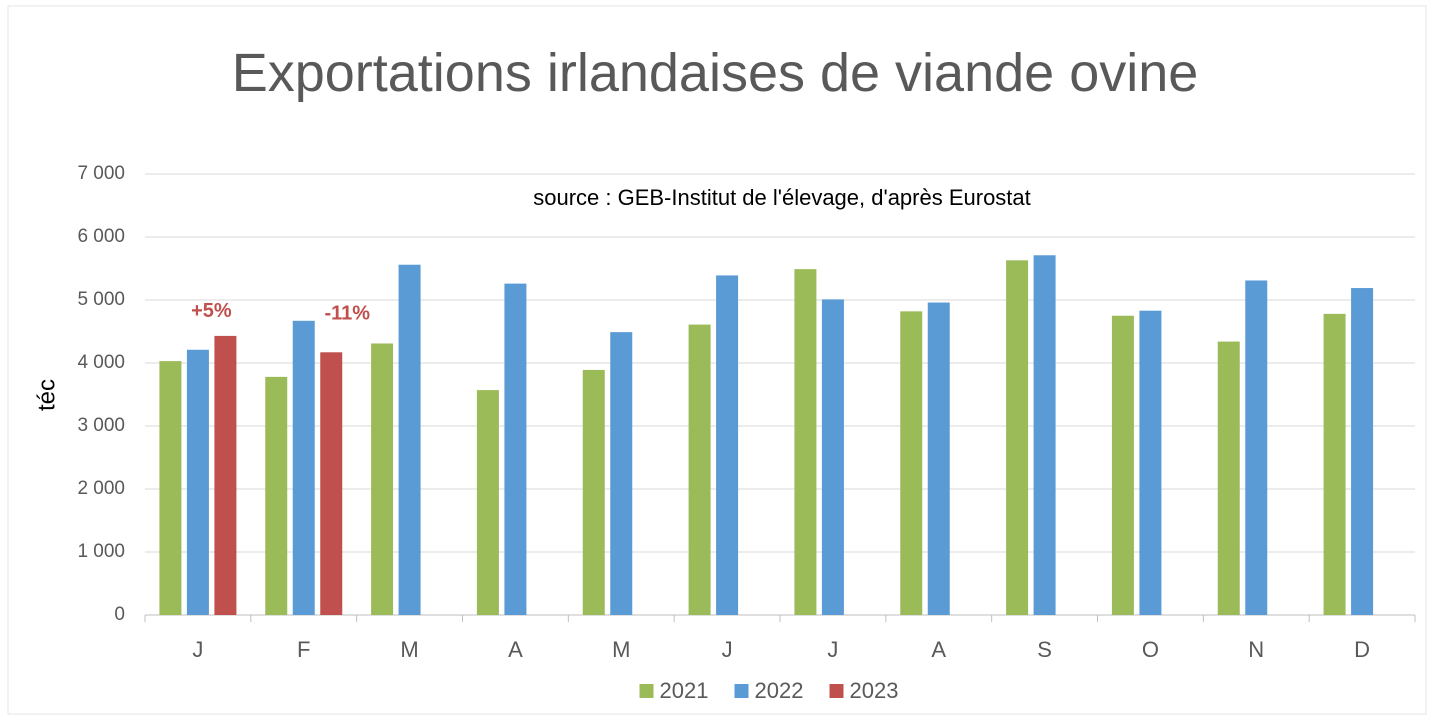 The height and width of the screenshot is (718, 1431). Describe the element at coordinates (101, 551) in the screenshot. I see `y-tick-label: 1 000` at that location.